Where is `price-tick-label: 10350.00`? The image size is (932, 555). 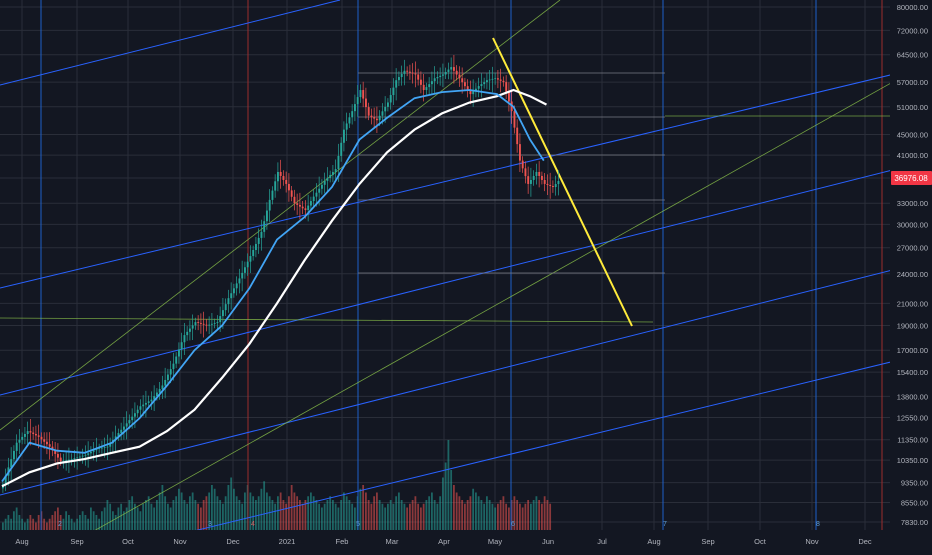 price-tick-label: 10350.00 is located at coordinates (912, 460).